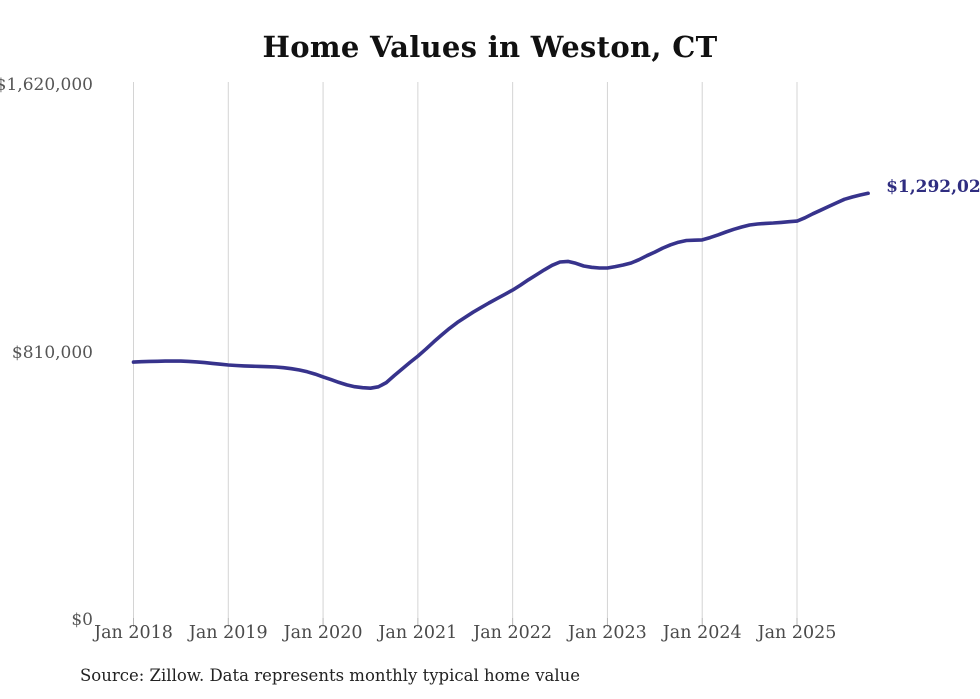  I want to click on x-tick-label: Jan 2024, so click(702, 633).